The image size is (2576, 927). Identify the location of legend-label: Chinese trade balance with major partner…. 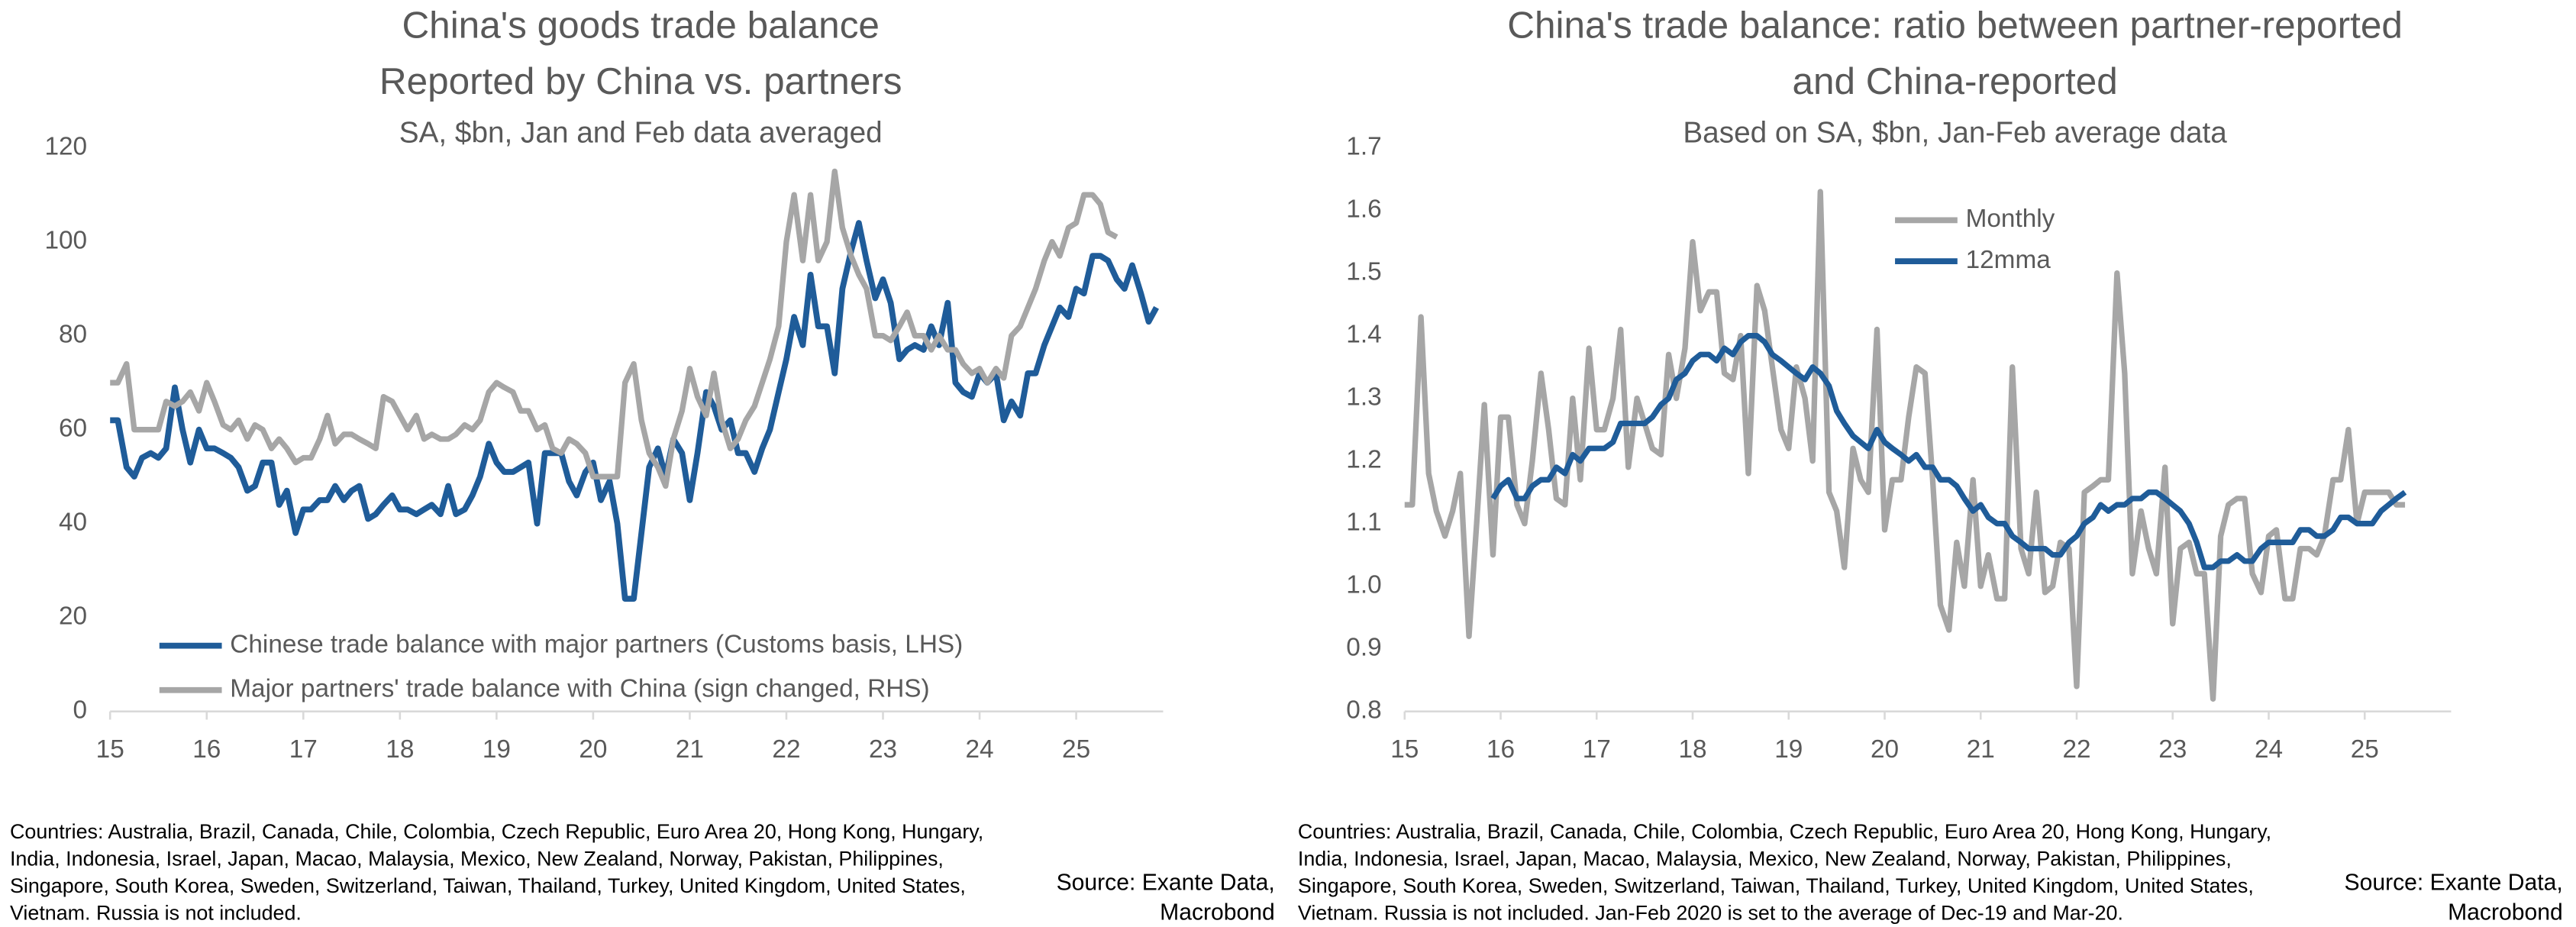
(596, 644).